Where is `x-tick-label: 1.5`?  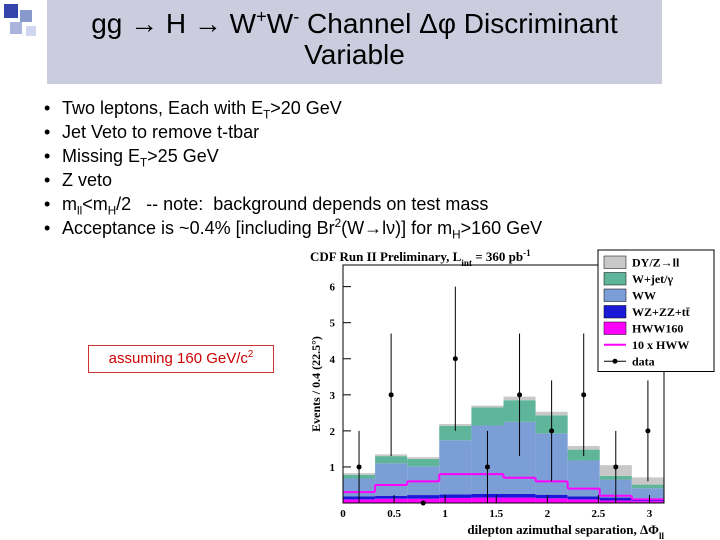
x-tick-label: 1.5 is located at coordinates (496, 514).